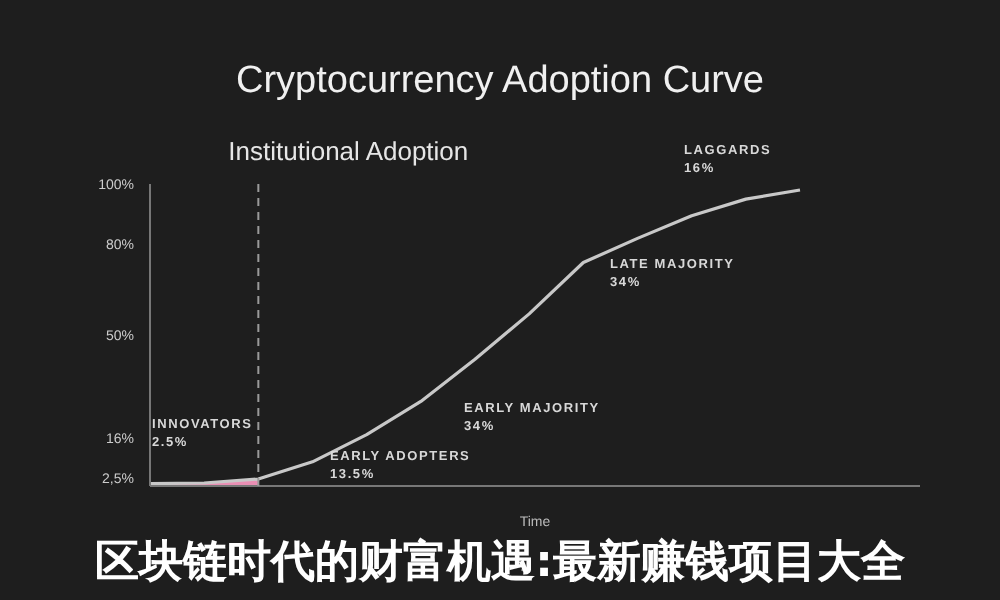  Describe the element at coordinates (500, 563) in the screenshot. I see `text: 区块链时代的财富机遇:最新赚钱项目大全` at that location.